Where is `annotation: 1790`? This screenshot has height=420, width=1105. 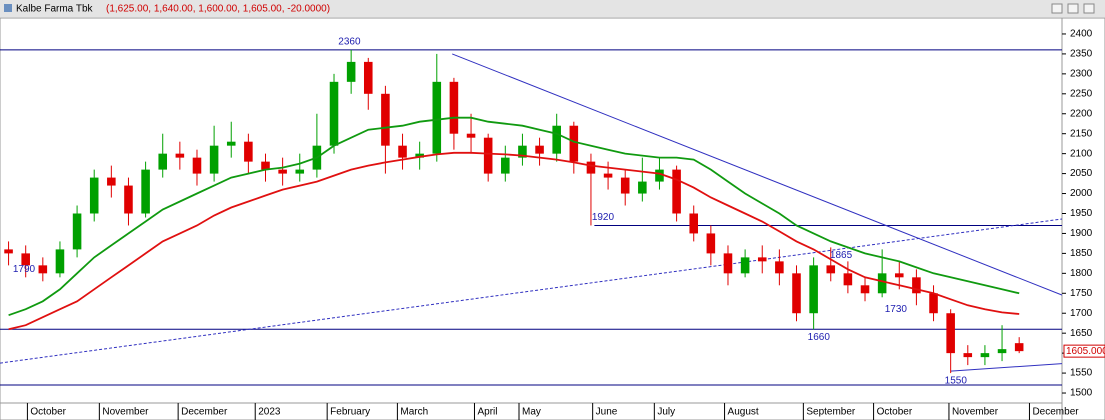
annotation: 1790 is located at coordinates (24, 269).